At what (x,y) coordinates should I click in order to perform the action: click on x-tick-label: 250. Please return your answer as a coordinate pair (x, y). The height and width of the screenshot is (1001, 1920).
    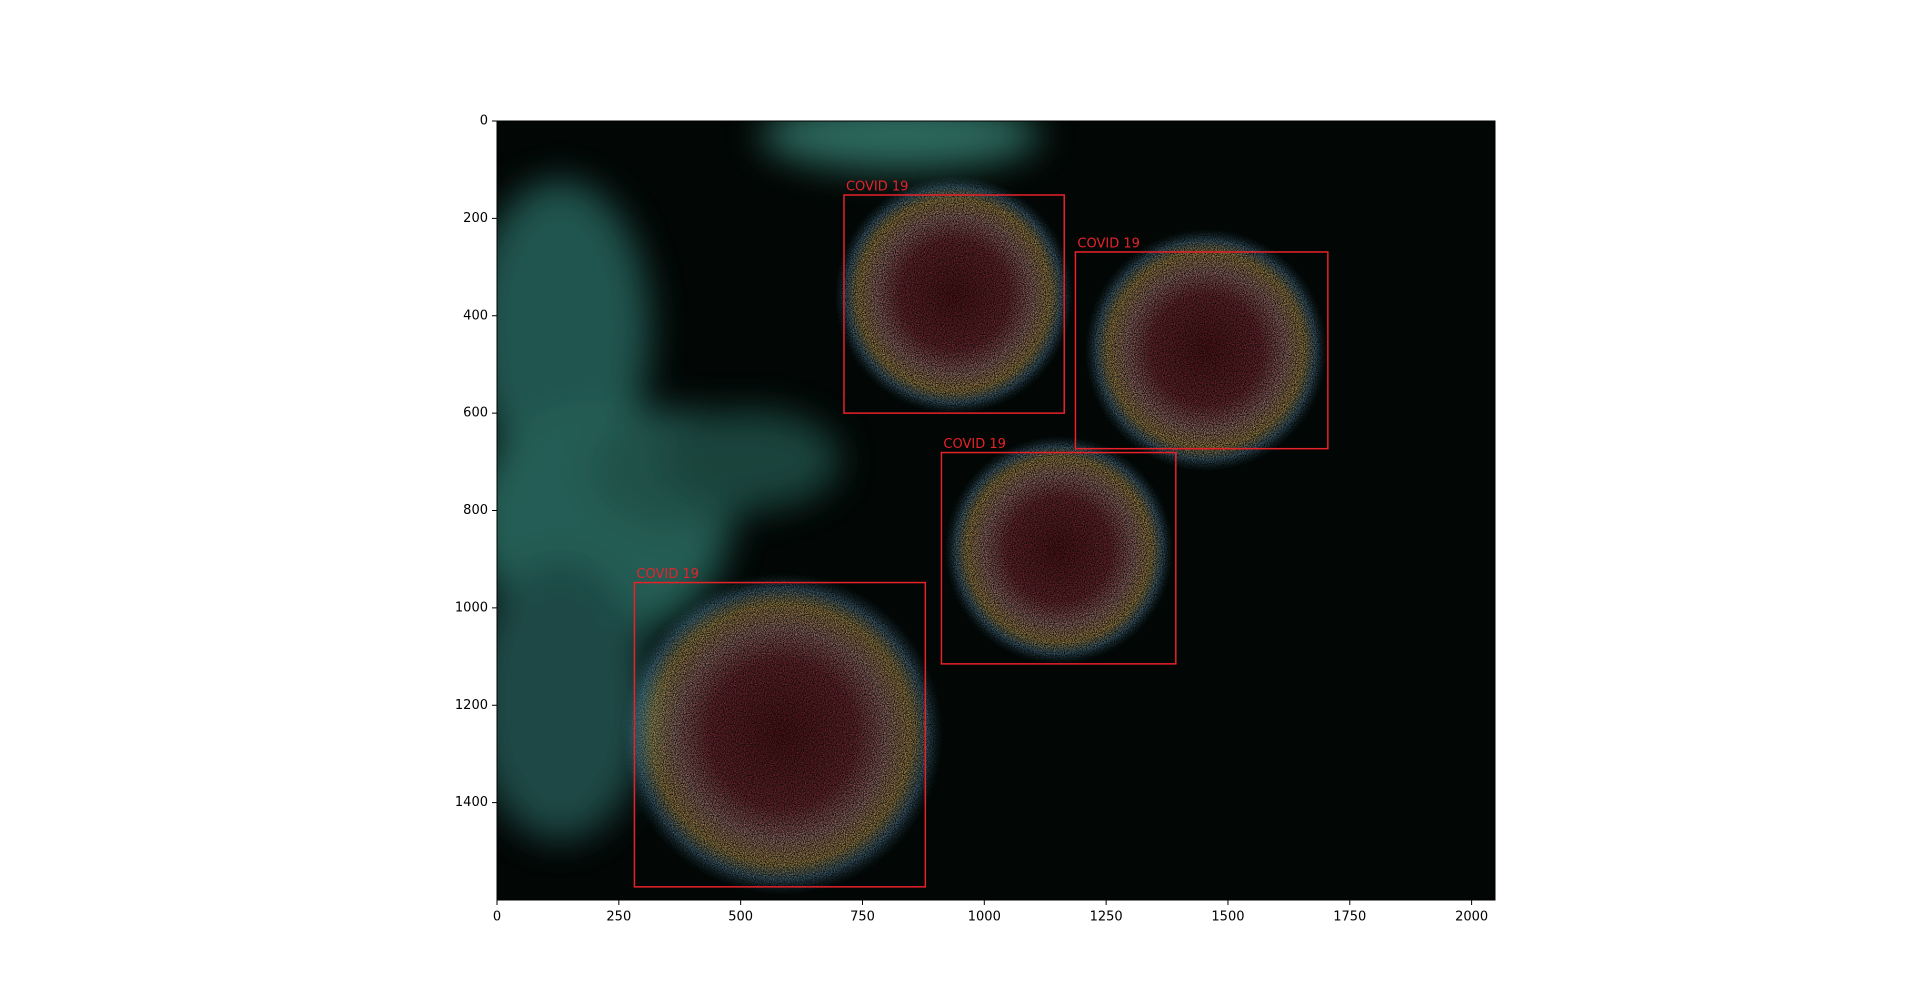
    Looking at the image, I should click on (618, 917).